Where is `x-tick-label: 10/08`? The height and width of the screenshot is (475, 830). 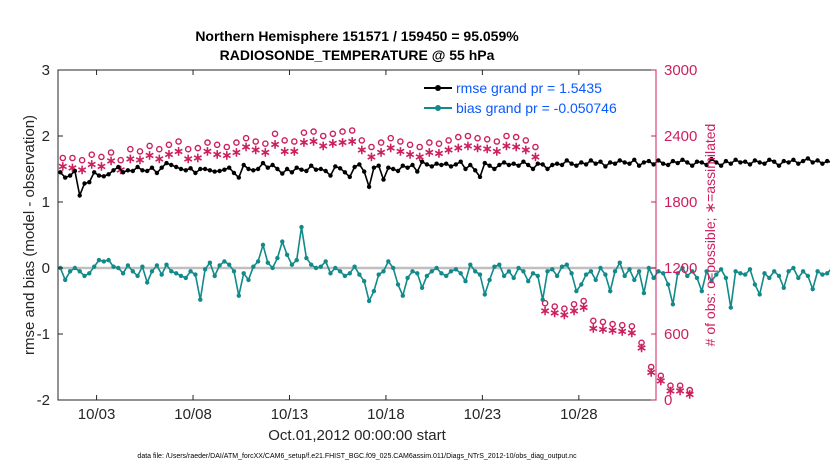 x-tick-label: 10/08 is located at coordinates (193, 414).